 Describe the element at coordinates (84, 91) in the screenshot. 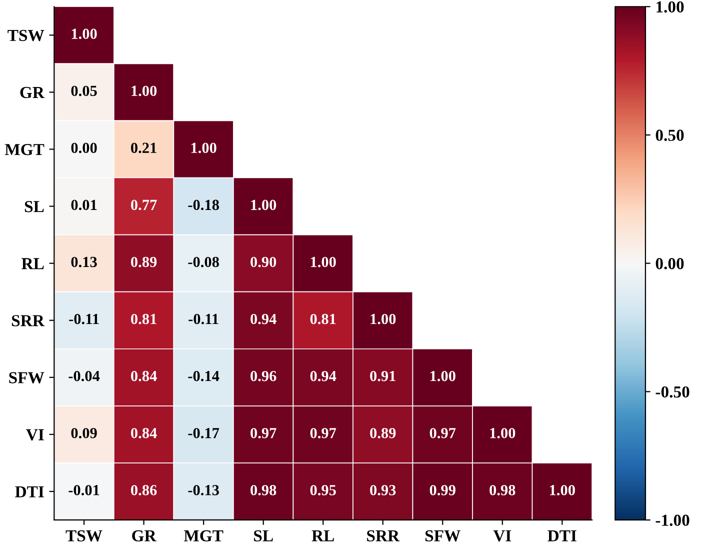

I see `data-label: 0.05` at that location.